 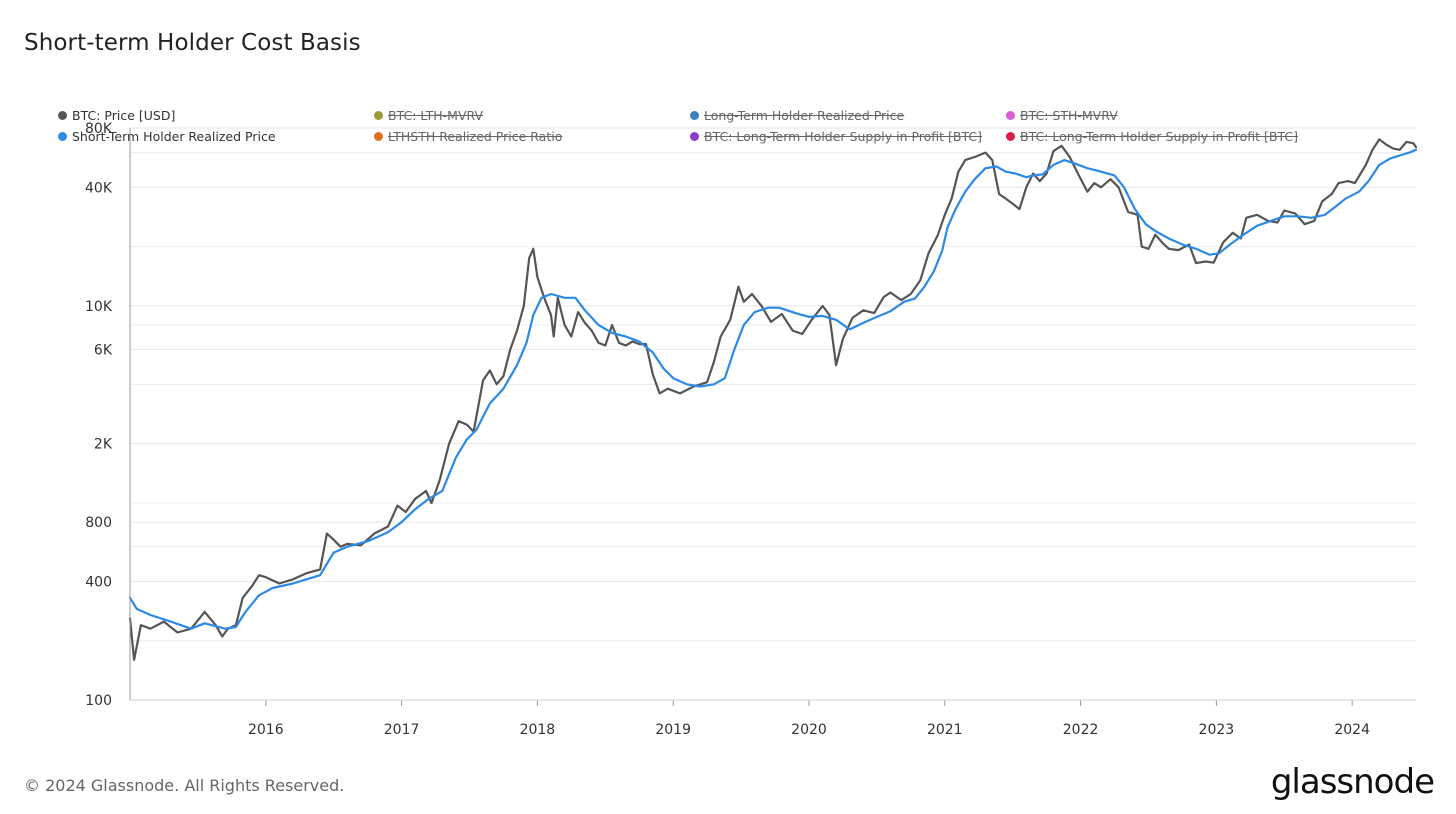 What do you see at coordinates (1081, 730) in the screenshot?
I see `x-tick-label: 2022` at bounding box center [1081, 730].